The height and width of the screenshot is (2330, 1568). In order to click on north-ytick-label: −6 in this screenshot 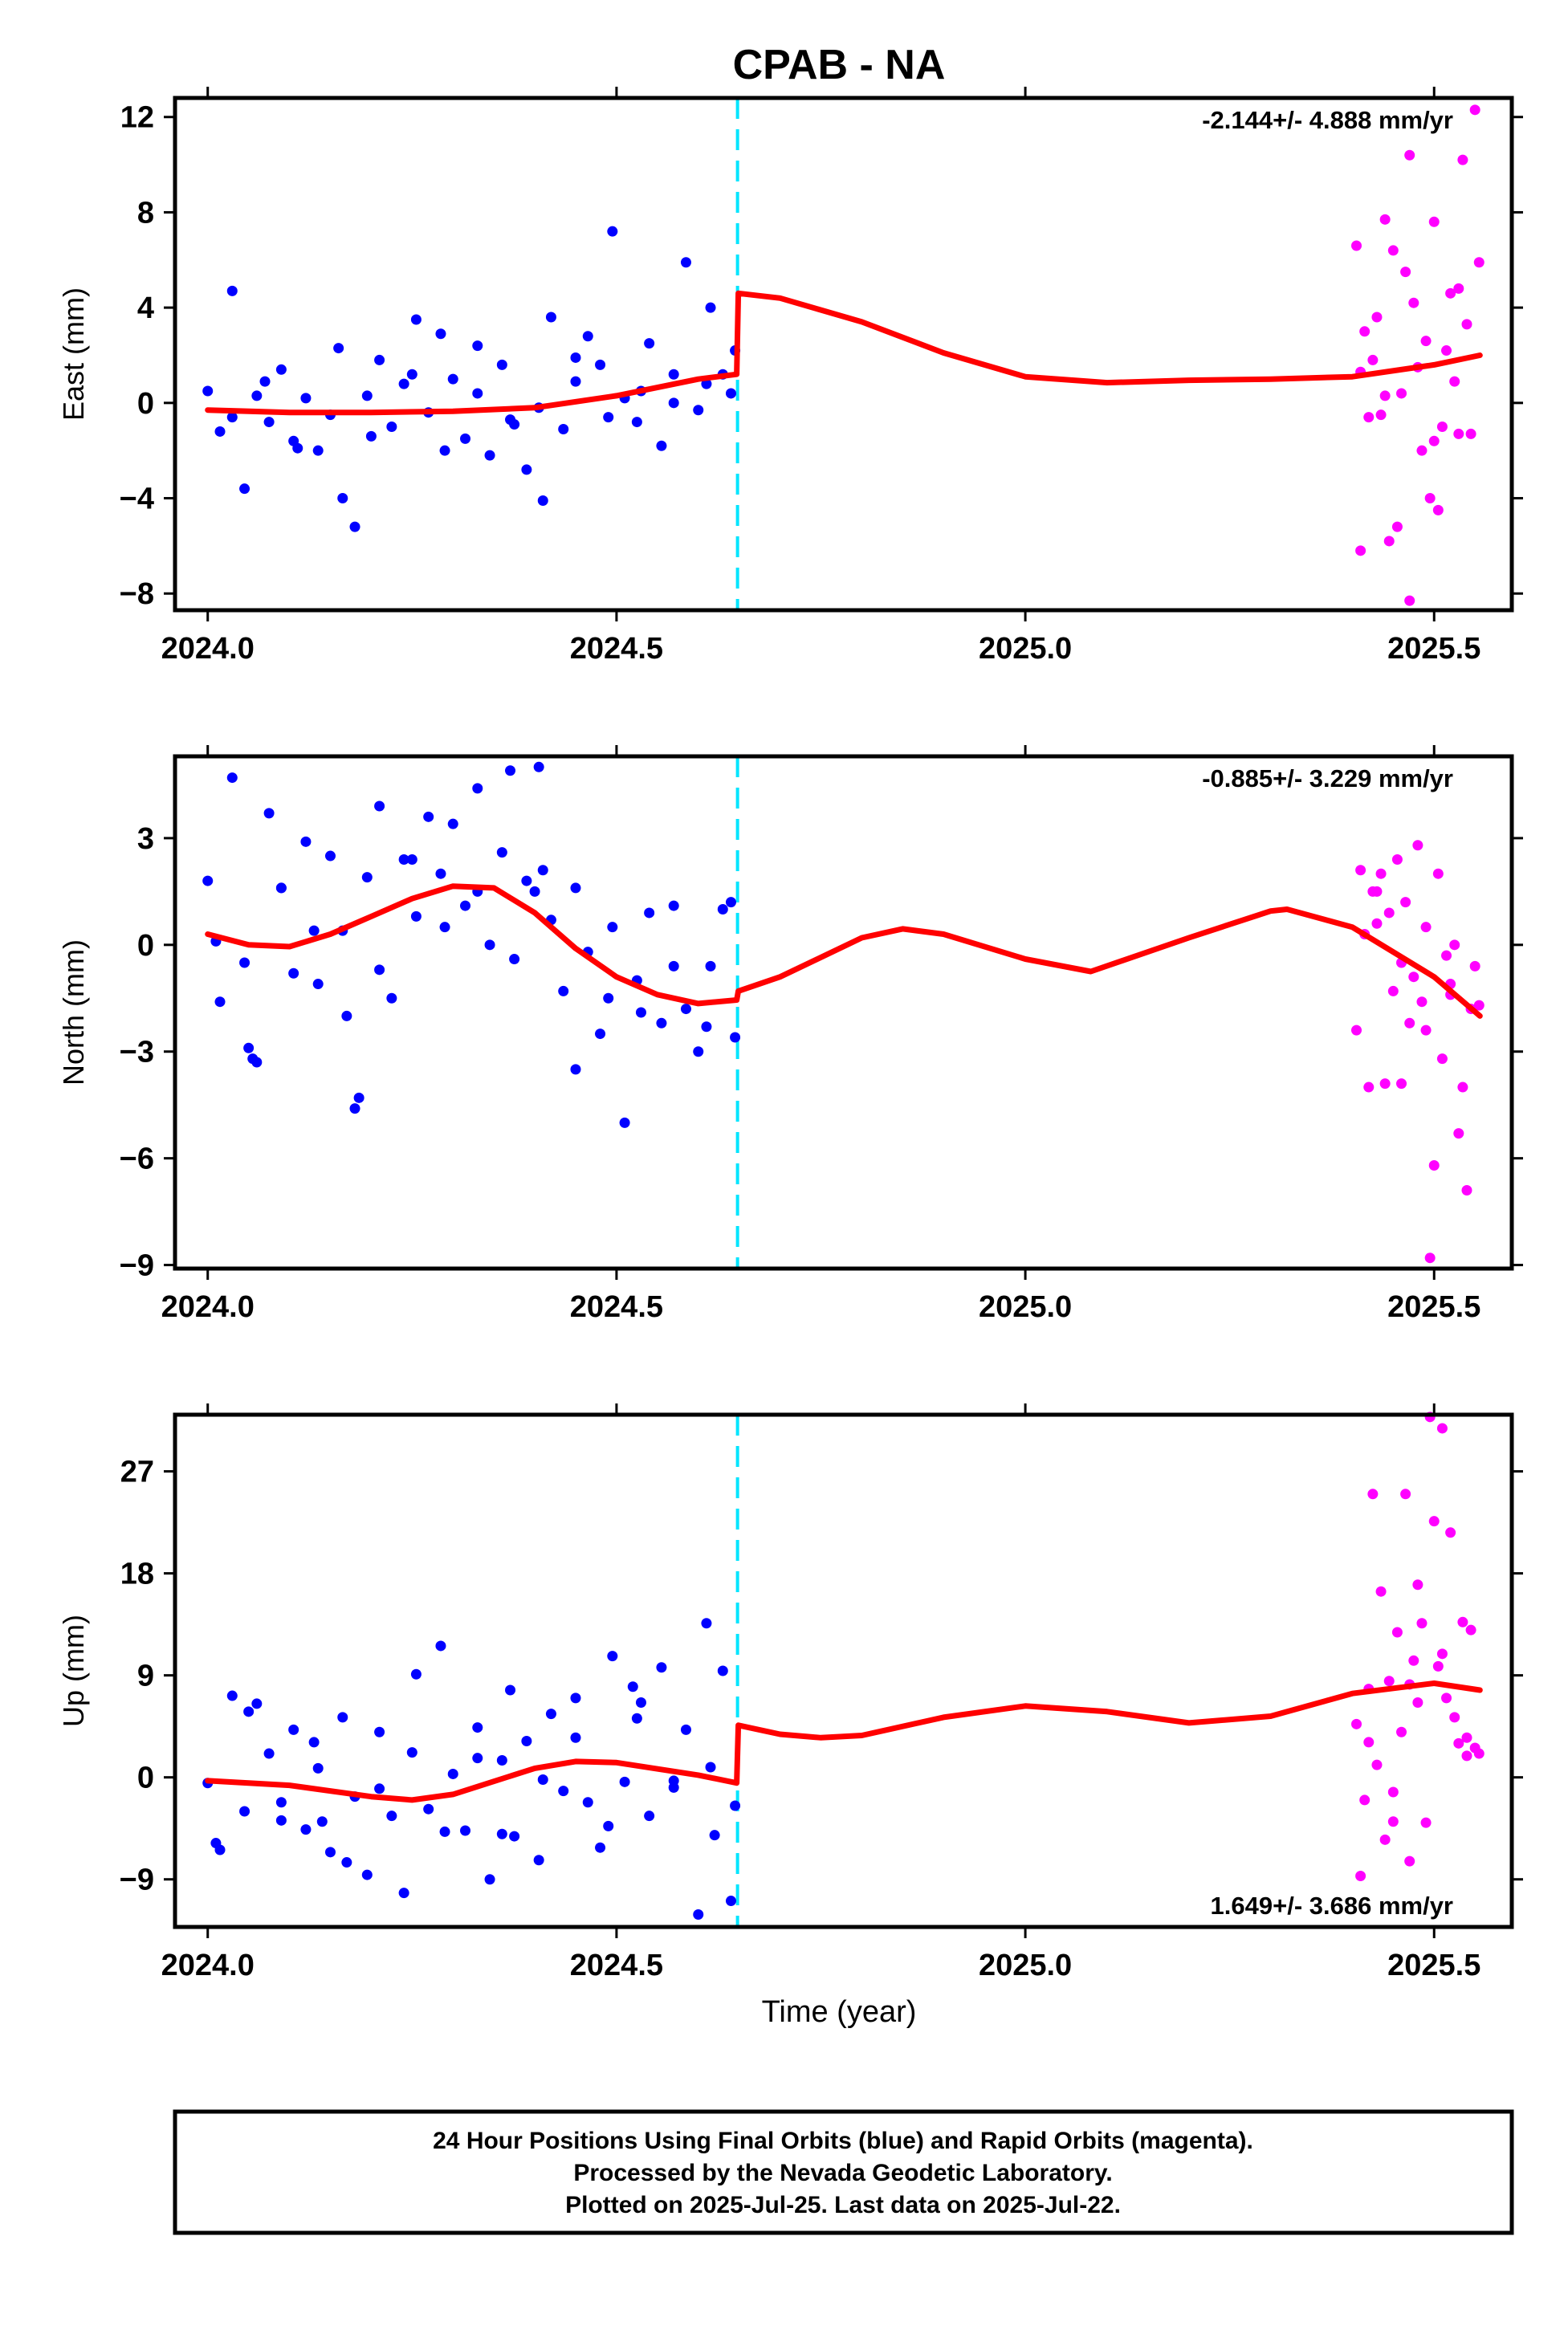, I will do `click(137, 1159)`.